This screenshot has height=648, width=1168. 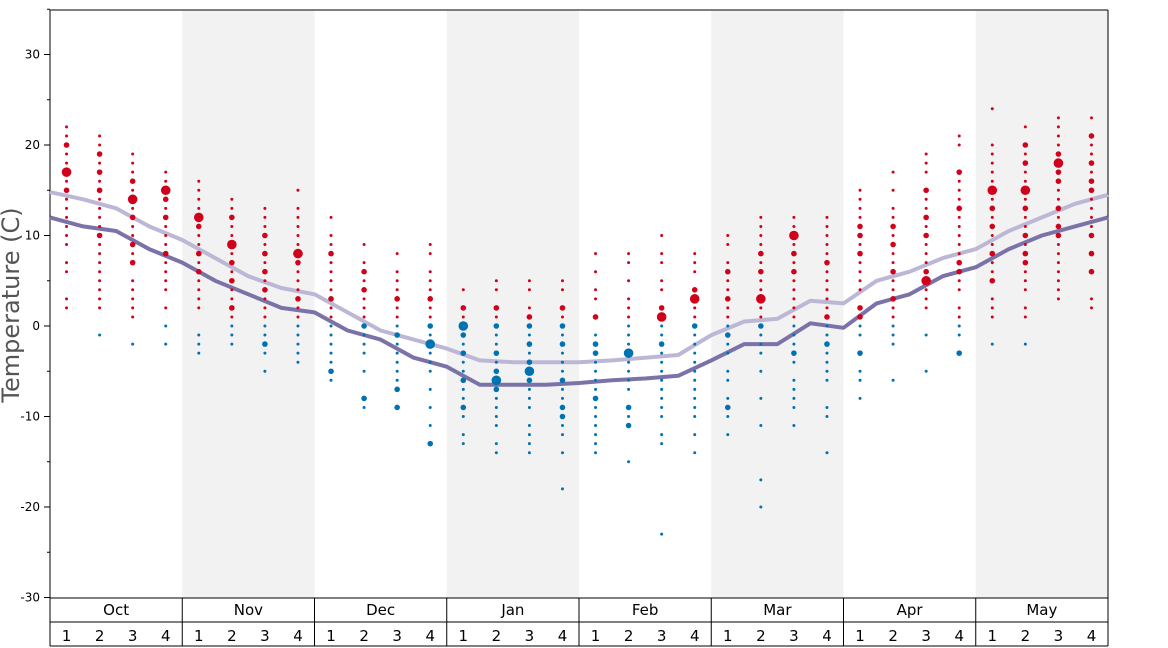 I want to click on week-label: 2, so click(x=893, y=636).